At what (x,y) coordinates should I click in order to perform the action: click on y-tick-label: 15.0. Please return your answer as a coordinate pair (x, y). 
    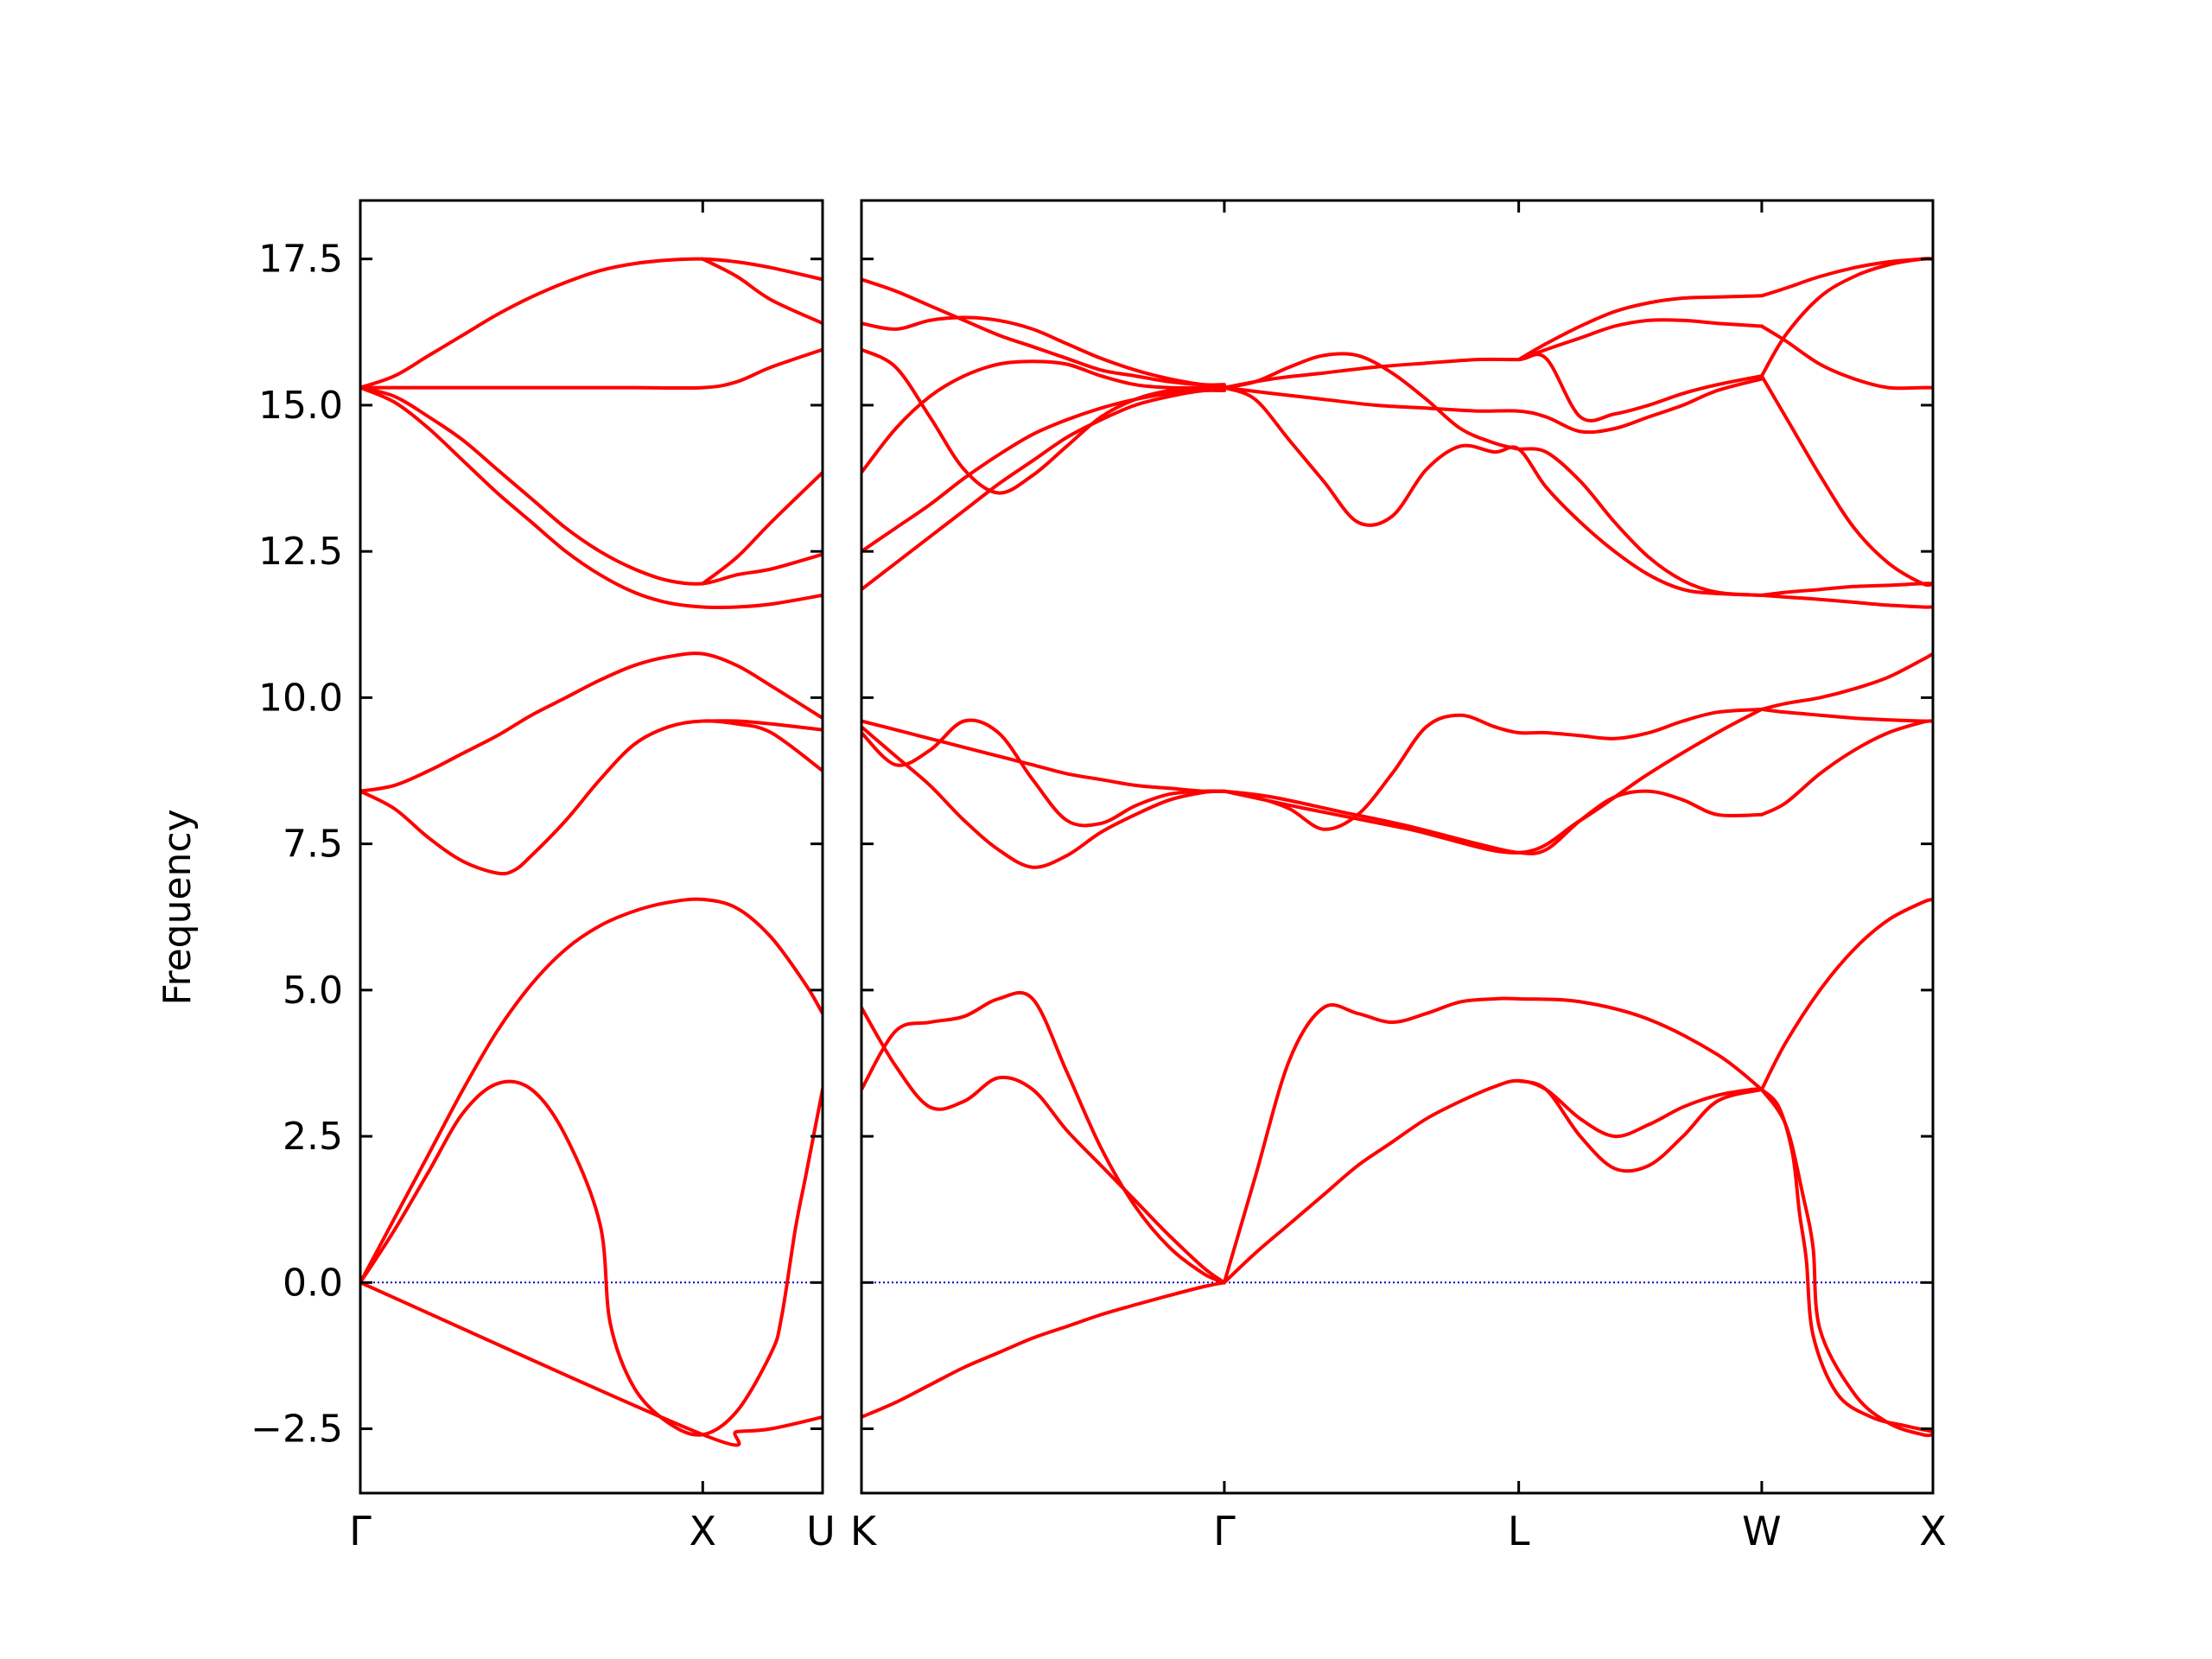
    Looking at the image, I should click on (300, 406).